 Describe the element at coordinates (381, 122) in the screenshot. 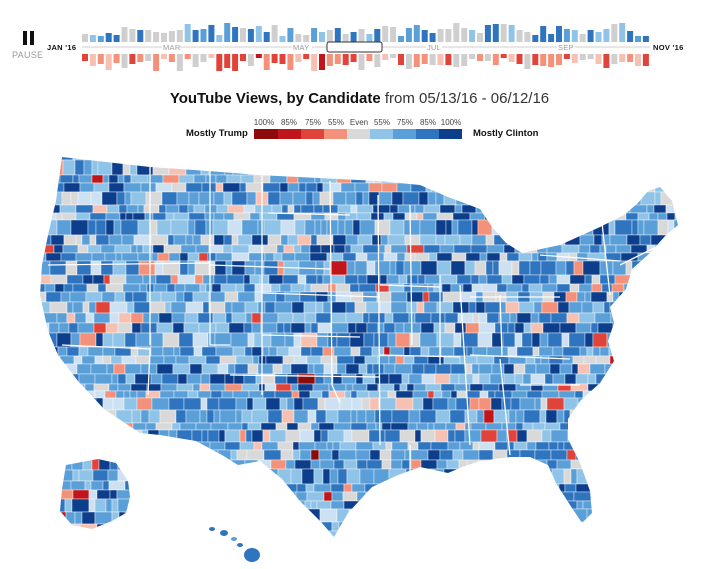

I see `legend-bin-label: 55%` at that location.